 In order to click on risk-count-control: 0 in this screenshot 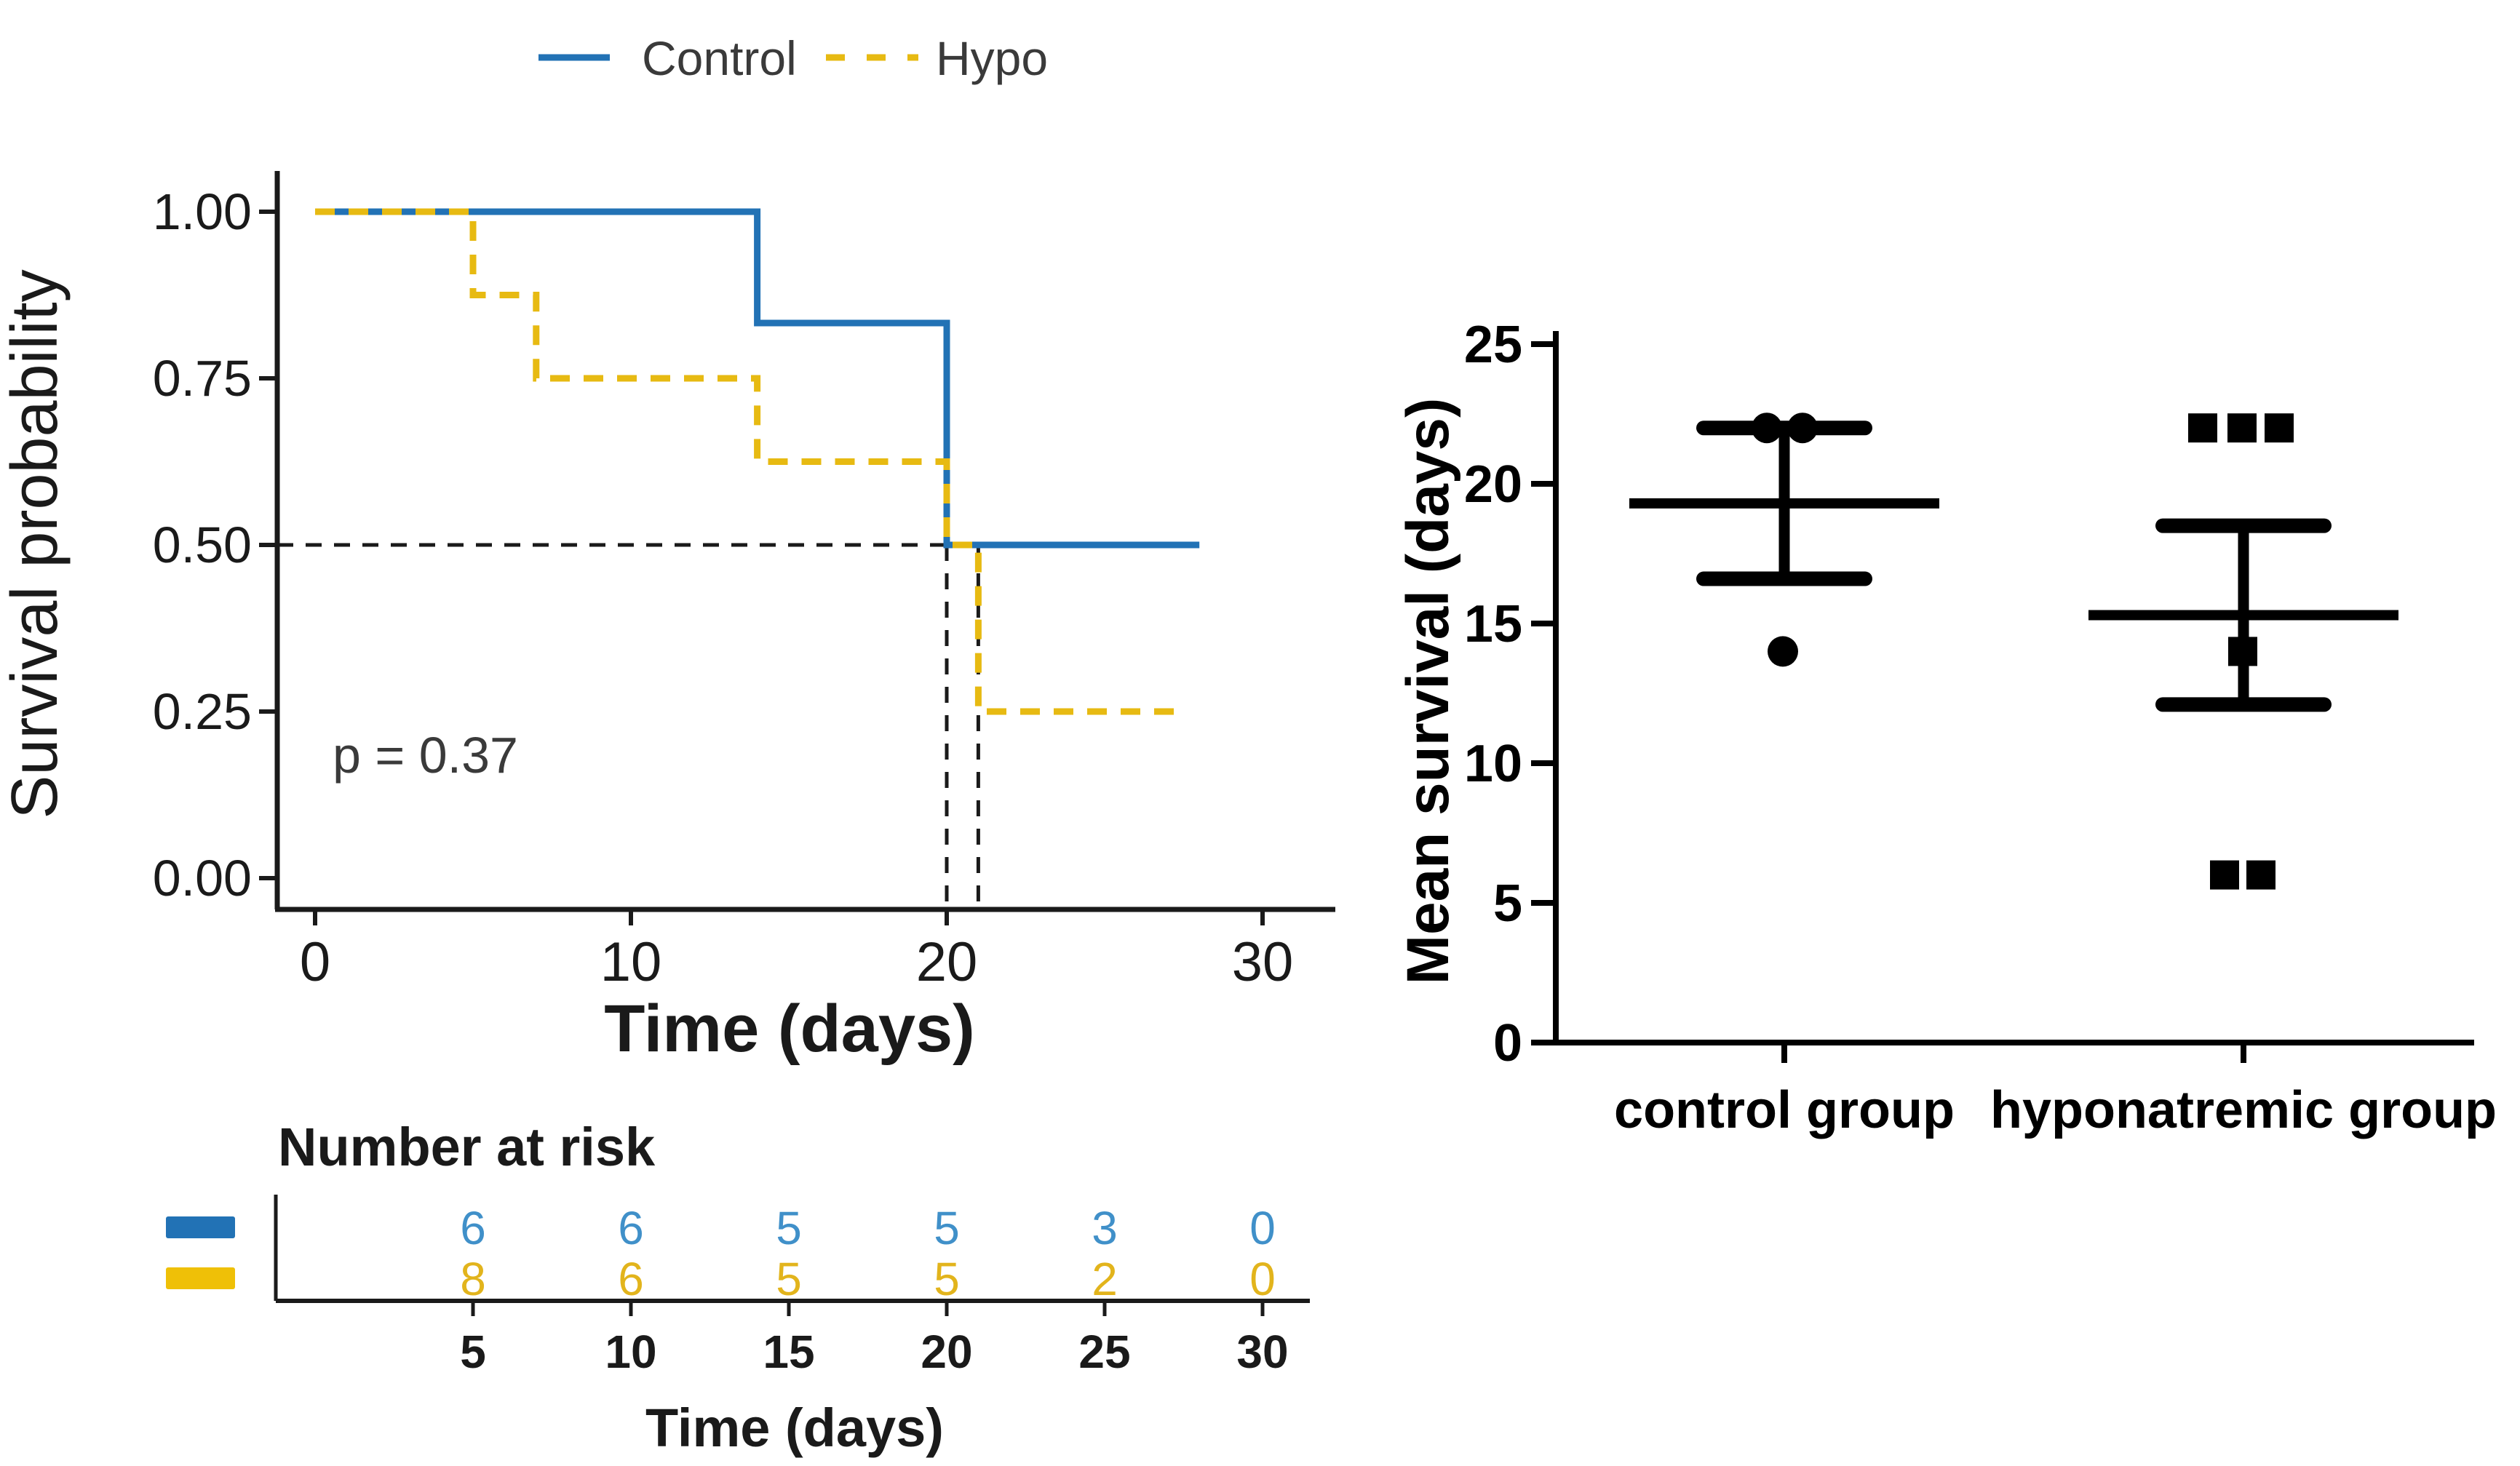, I will do `click(1262, 1228)`.